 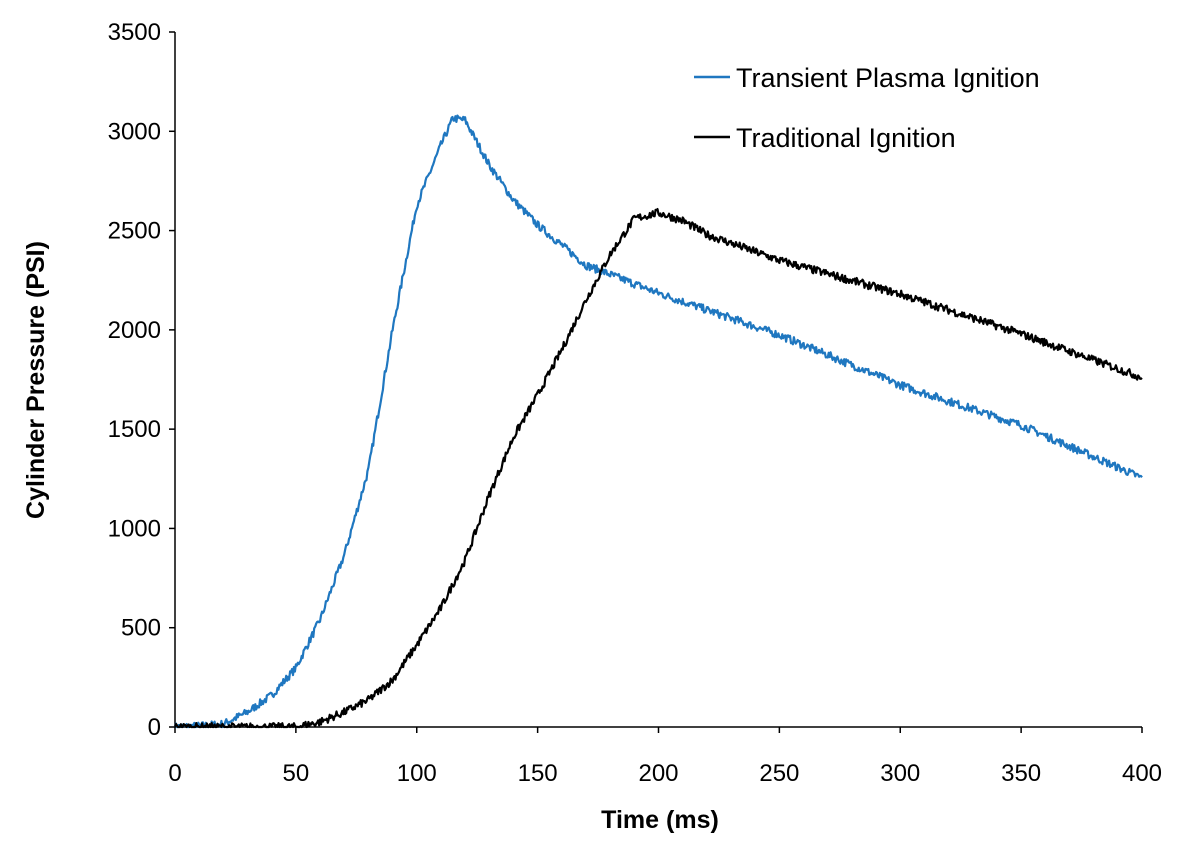 I want to click on x-axis-title: Time (ms), so click(x=660, y=820).